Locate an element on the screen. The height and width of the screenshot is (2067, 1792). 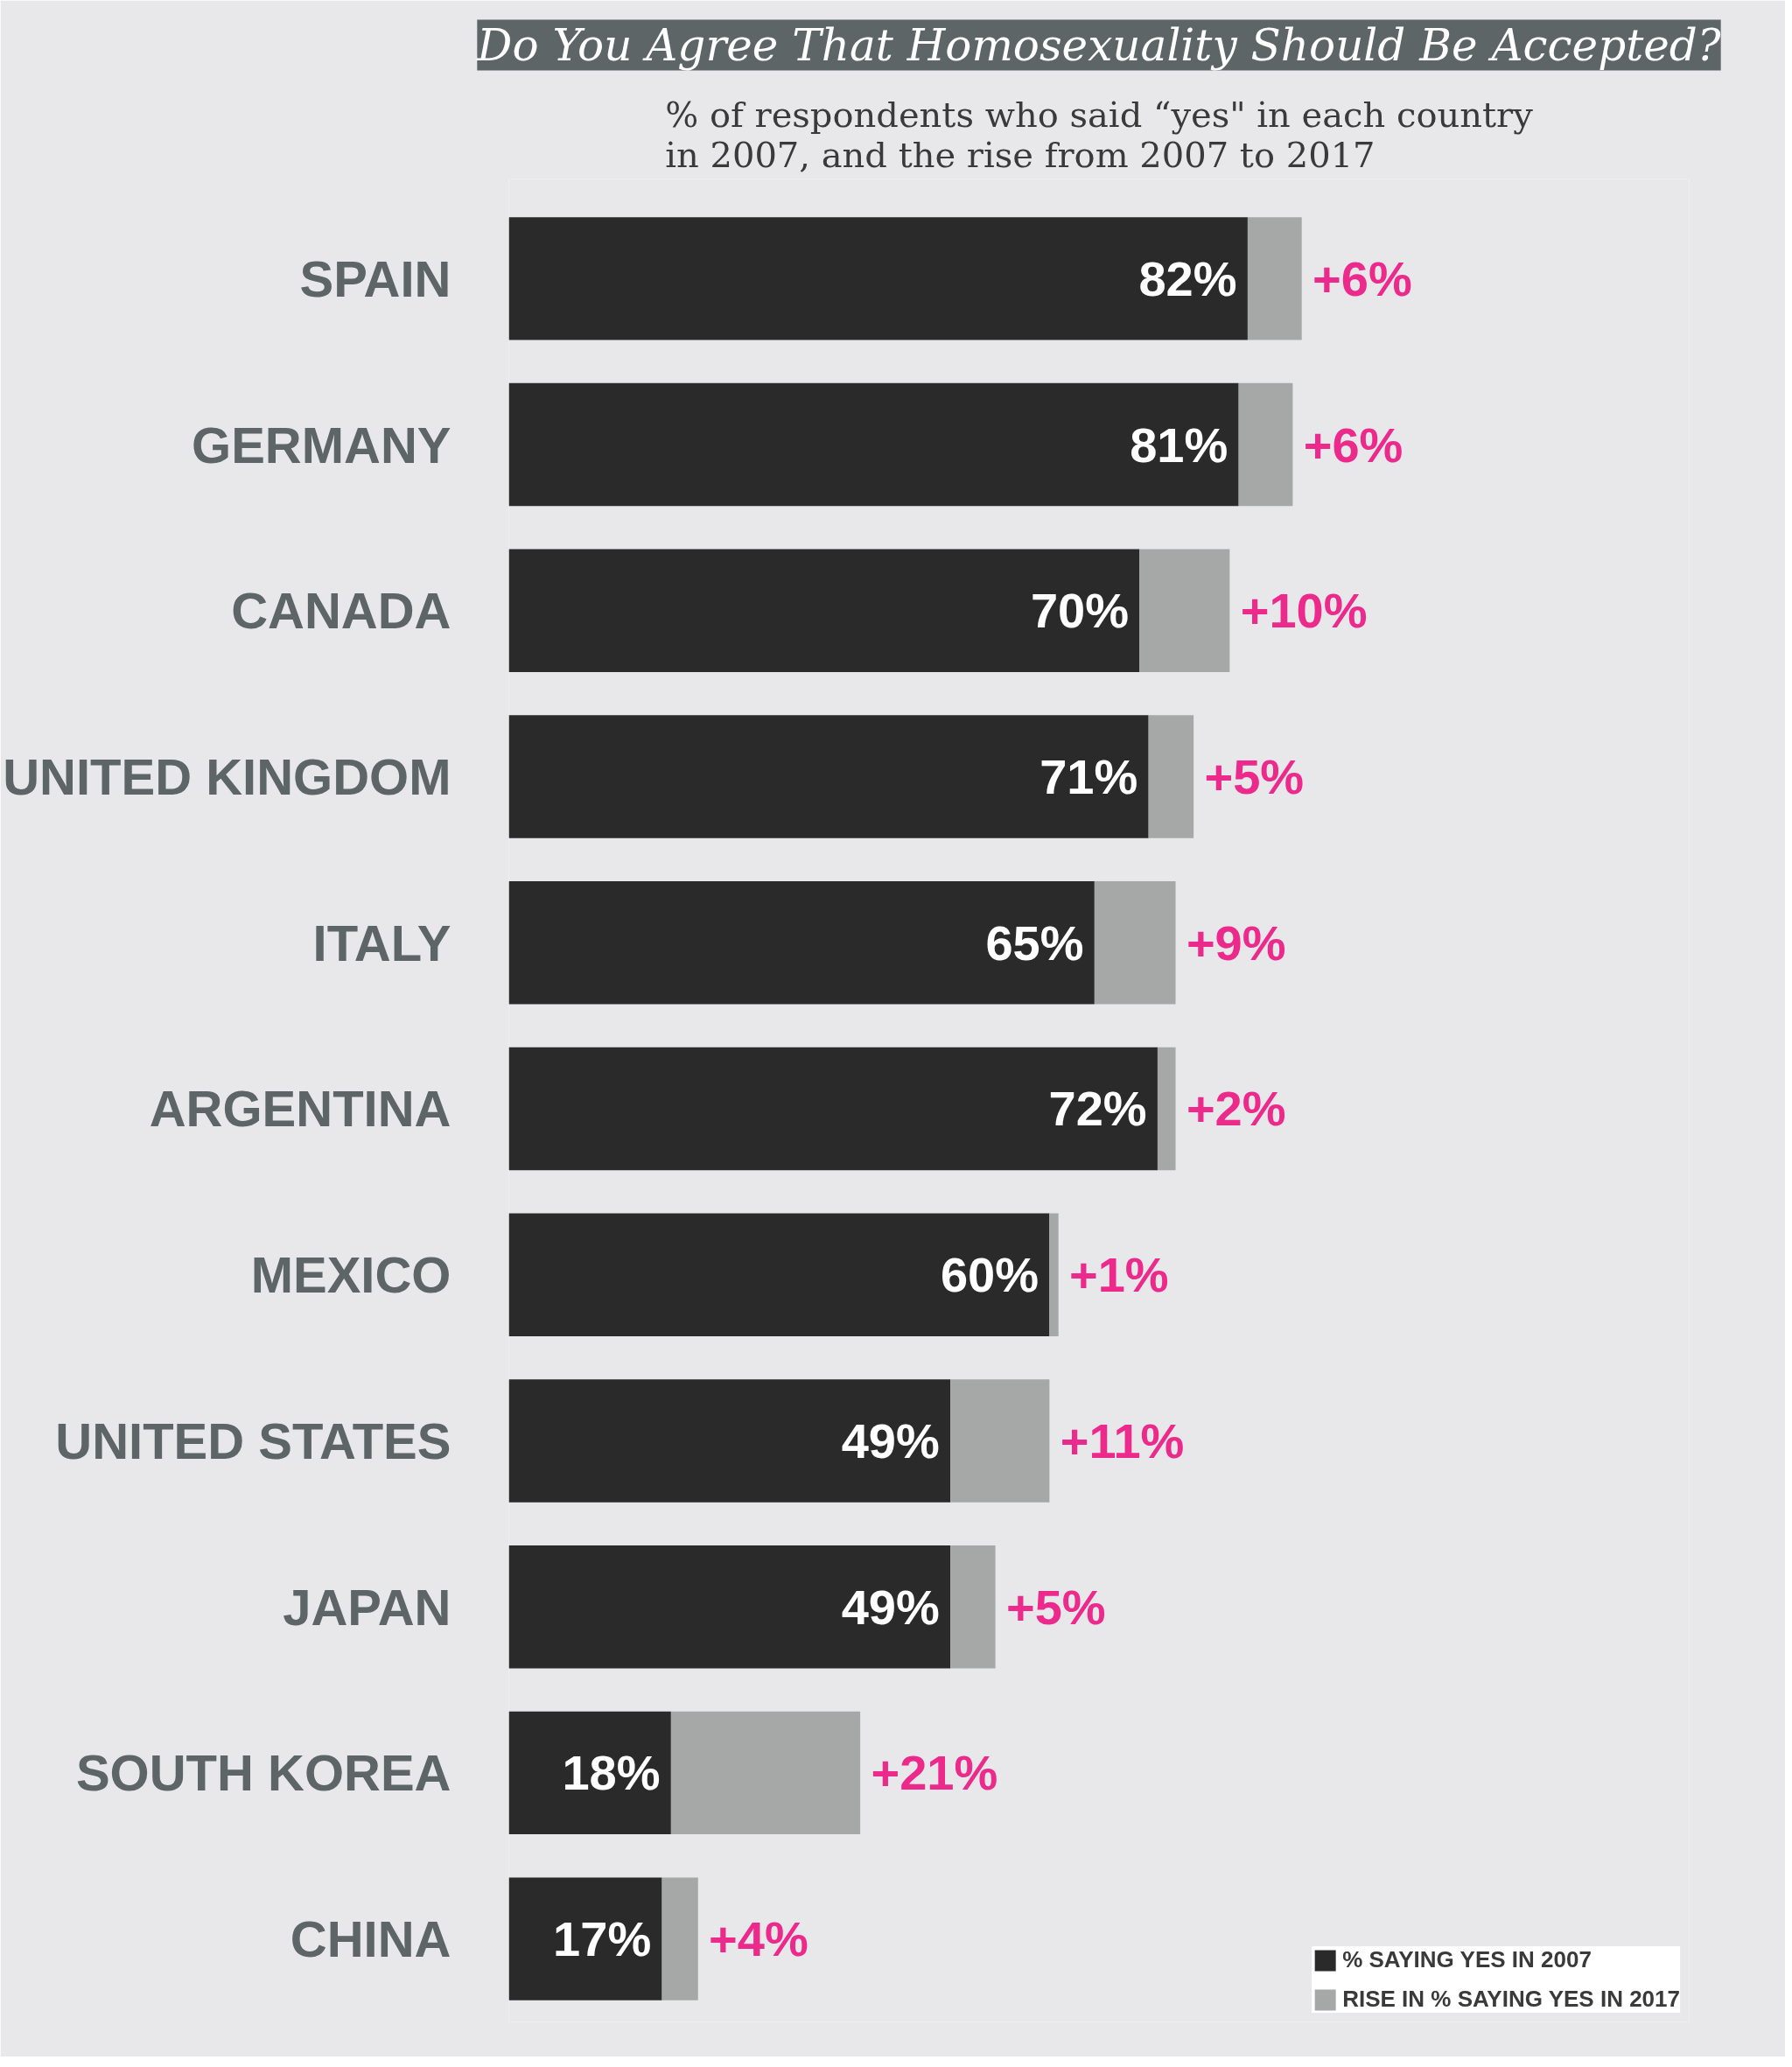
data-label: +10% is located at coordinates (1304, 611).